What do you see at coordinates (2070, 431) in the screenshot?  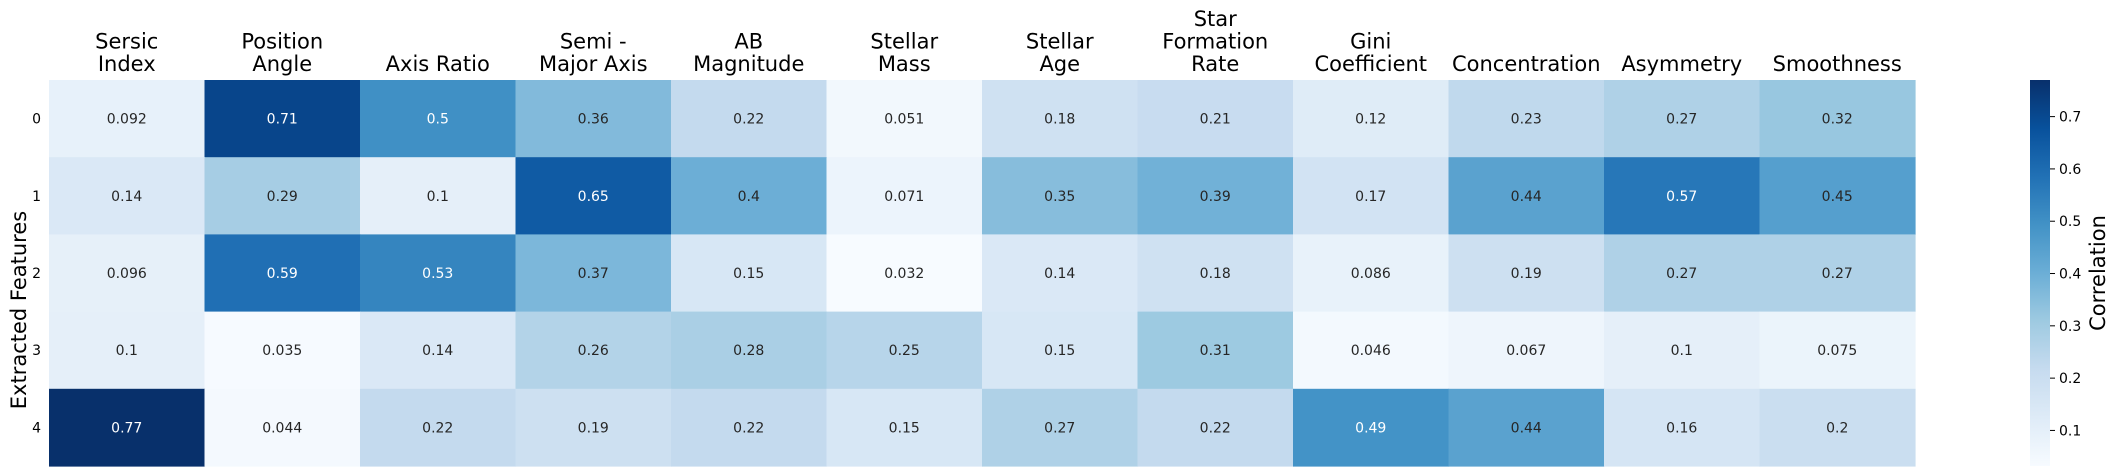 I see `colorbar-tick-label: 0.1` at bounding box center [2070, 431].